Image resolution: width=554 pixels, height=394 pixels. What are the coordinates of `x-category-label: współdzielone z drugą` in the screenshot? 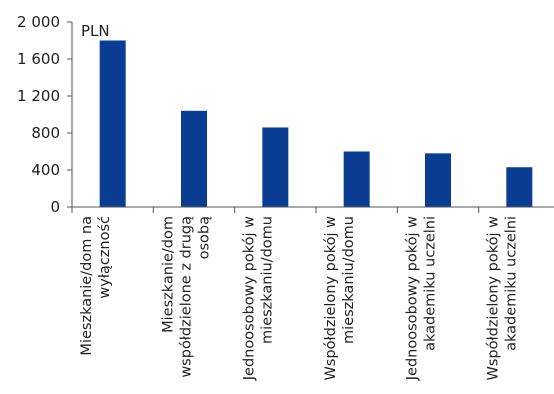 It's located at (186, 297).